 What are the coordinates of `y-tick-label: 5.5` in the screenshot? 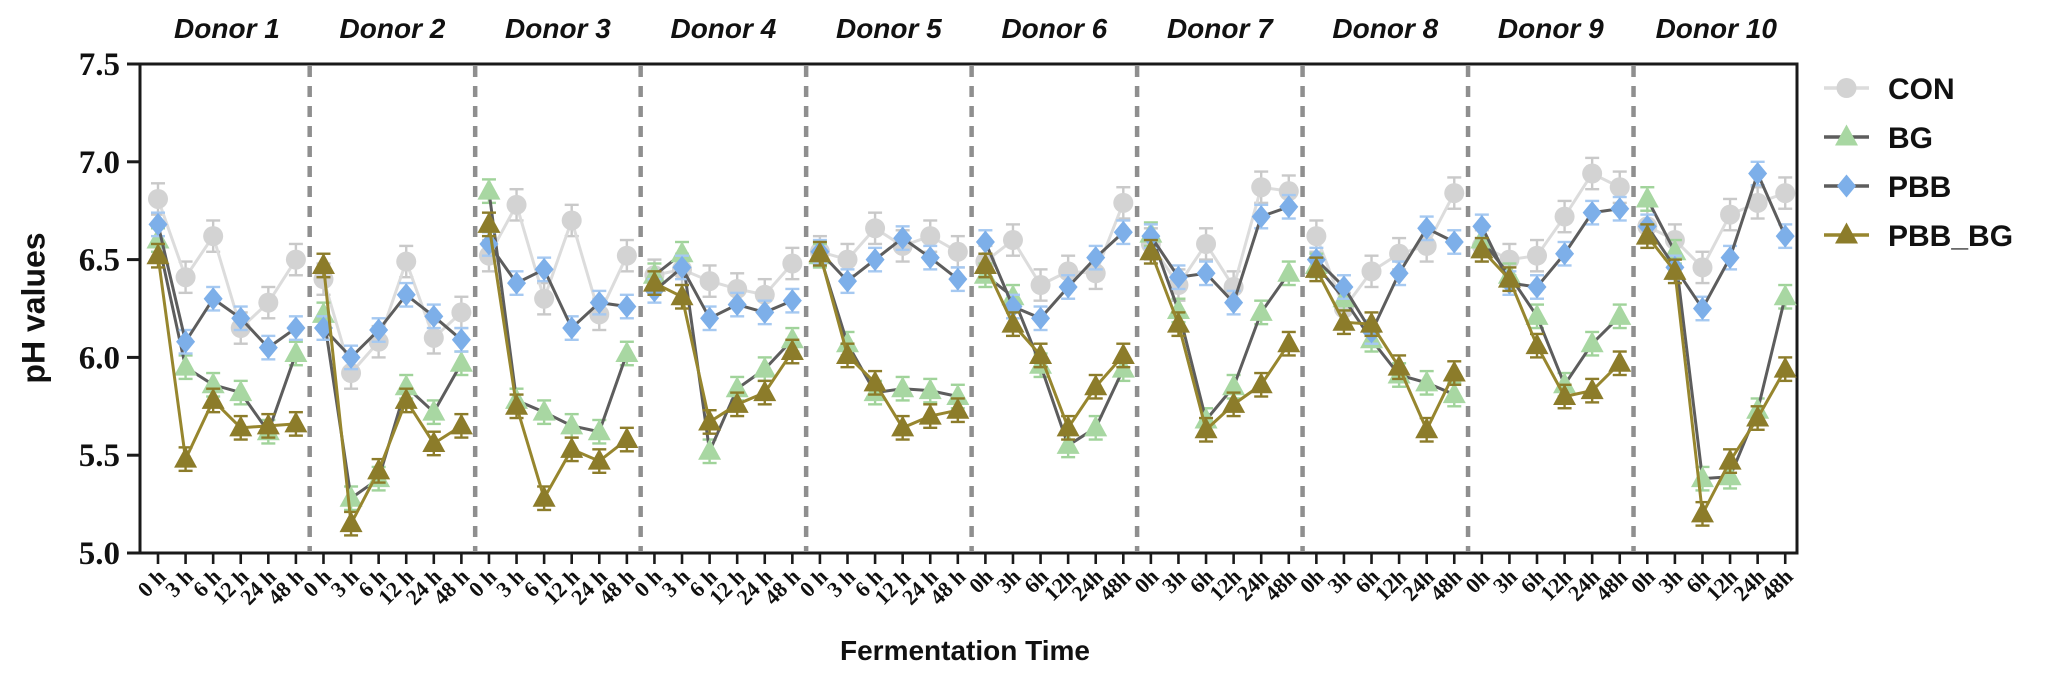 It's located at (99, 456).